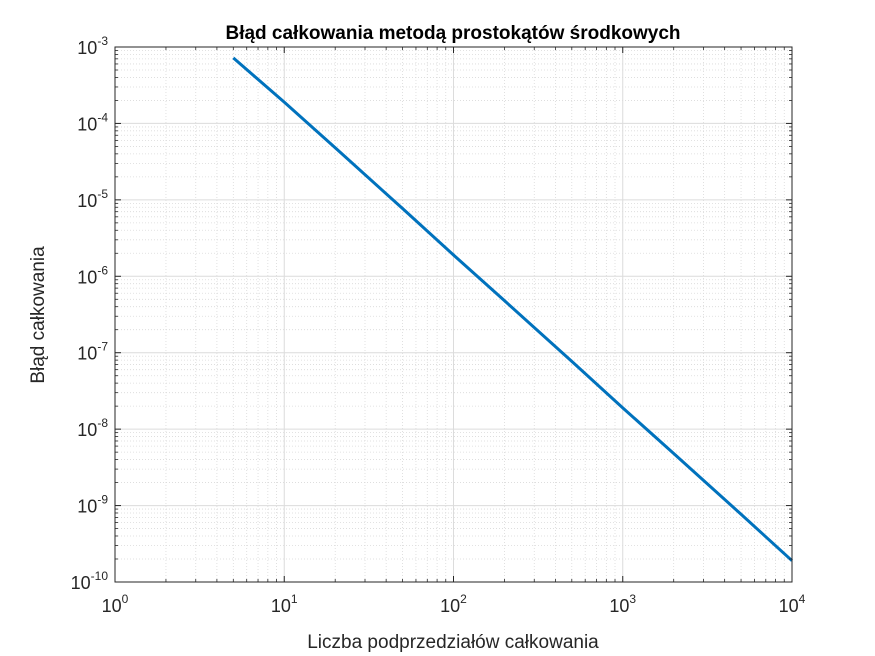 The height and width of the screenshot is (656, 875). I want to click on x-tick-label: 10², so click(453, 604).